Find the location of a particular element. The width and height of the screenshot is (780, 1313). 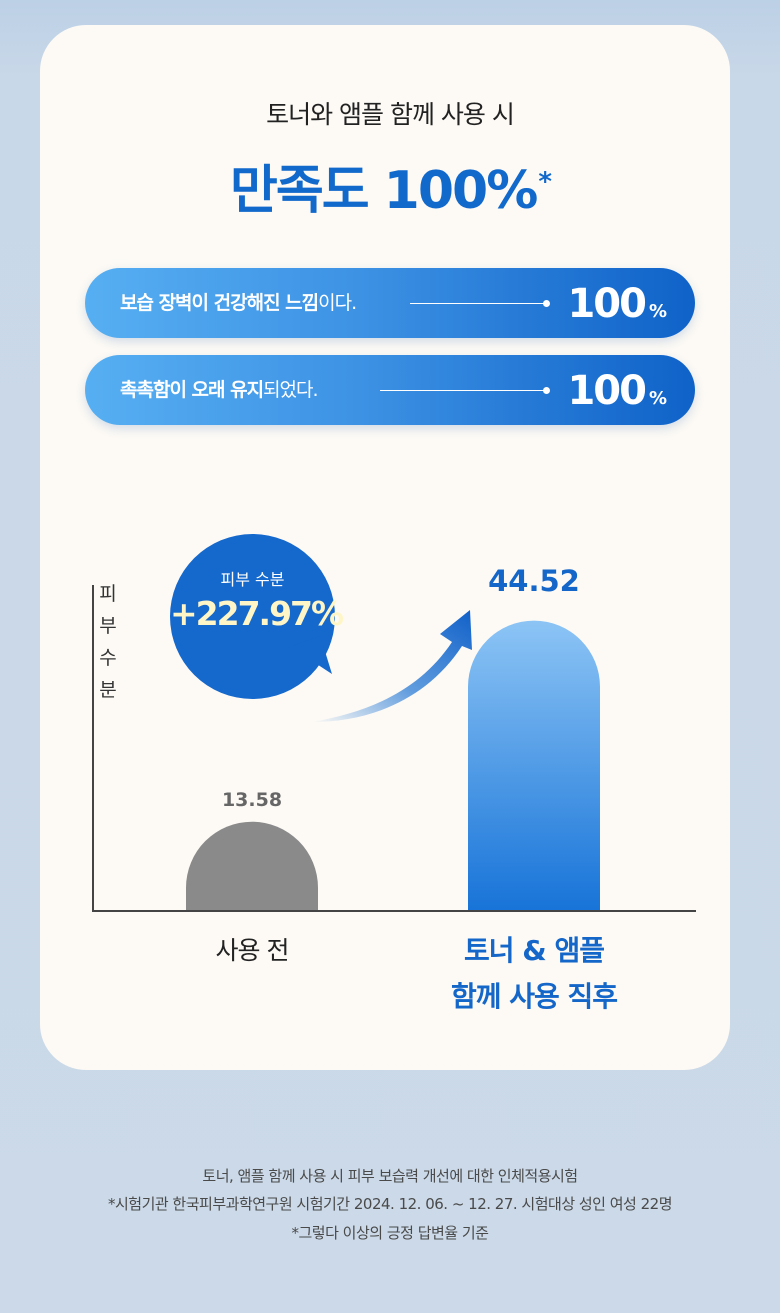

bar-value-label: 13.58 is located at coordinates (252, 799).